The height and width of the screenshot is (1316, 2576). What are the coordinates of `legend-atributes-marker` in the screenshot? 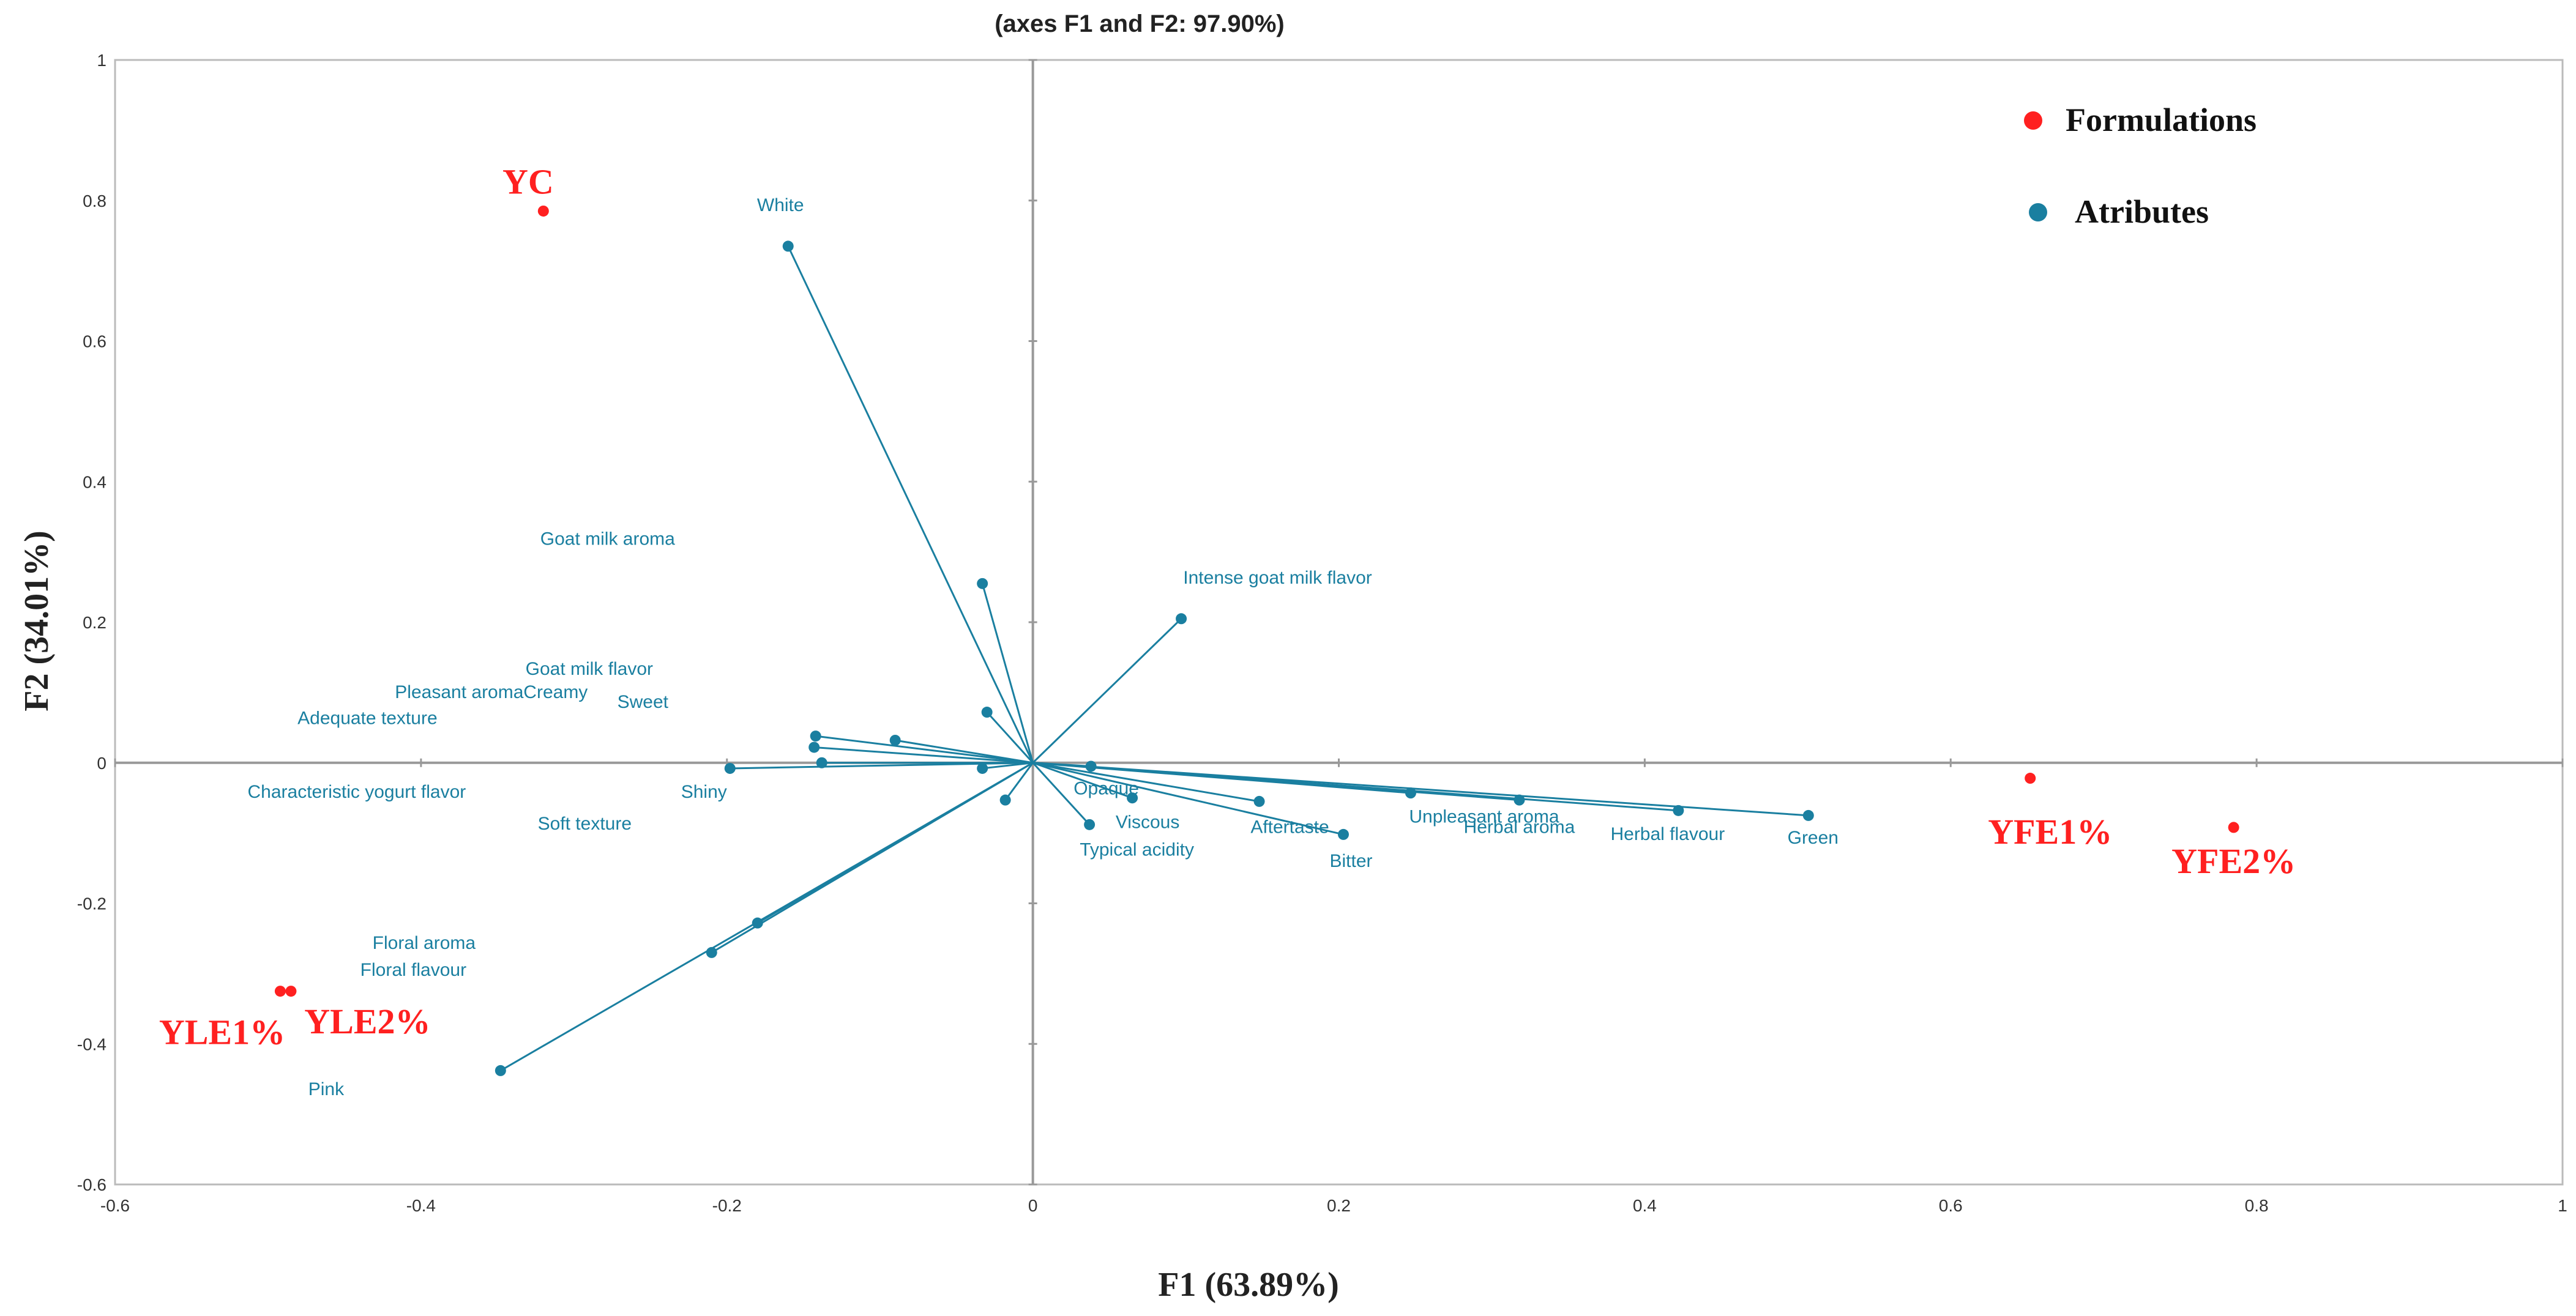 It's located at (2038, 212).